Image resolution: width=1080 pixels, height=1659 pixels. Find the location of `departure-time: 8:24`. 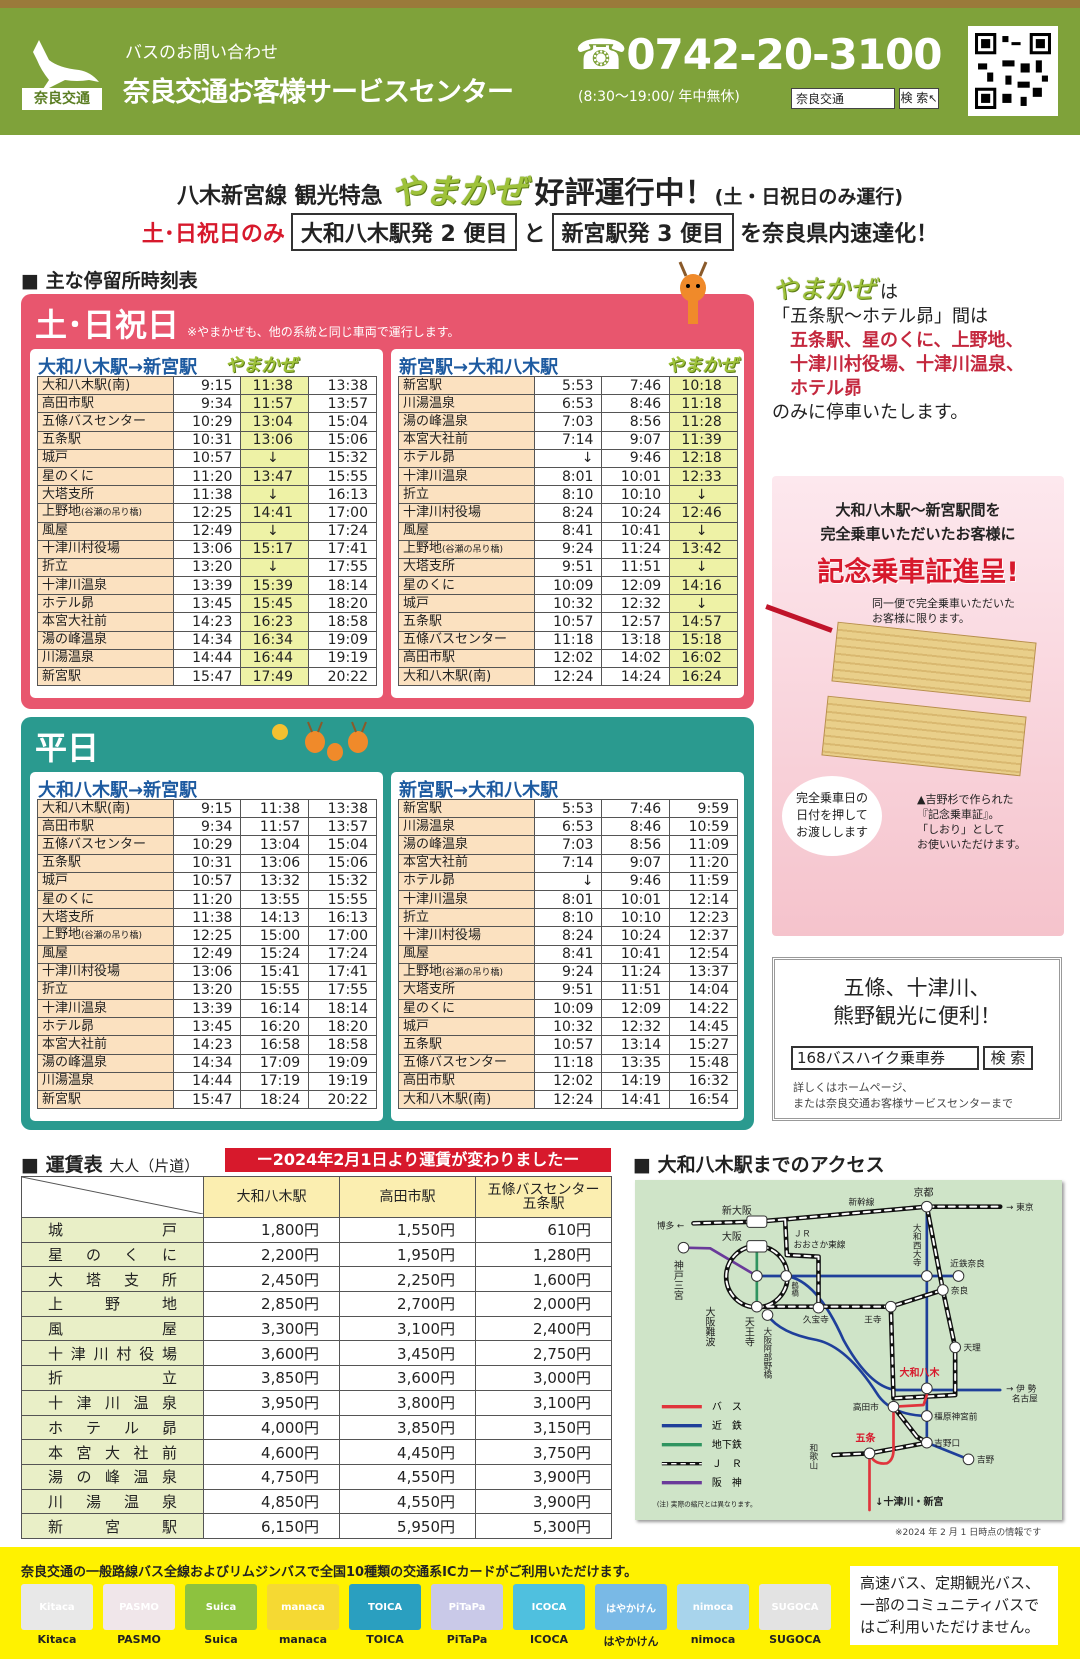

departure-time: 8:24 is located at coordinates (568, 513).